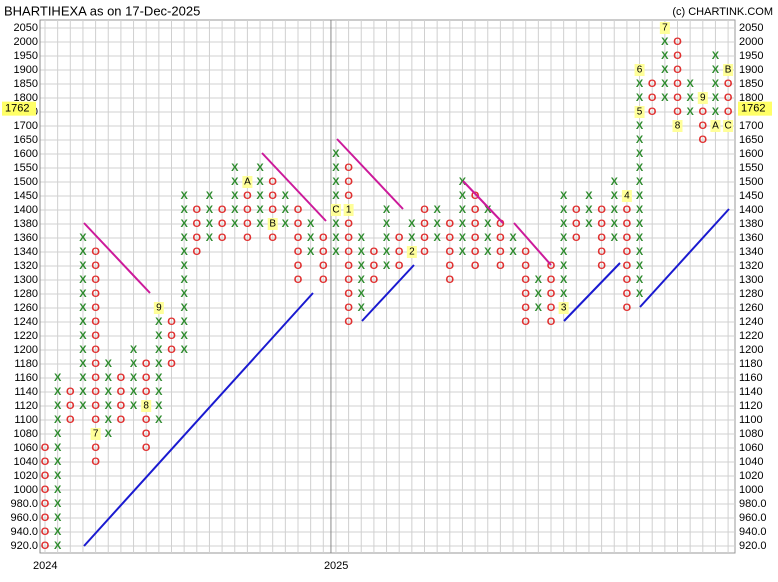  Describe the element at coordinates (272, 224) in the screenshot. I see `month-marker: B` at that location.